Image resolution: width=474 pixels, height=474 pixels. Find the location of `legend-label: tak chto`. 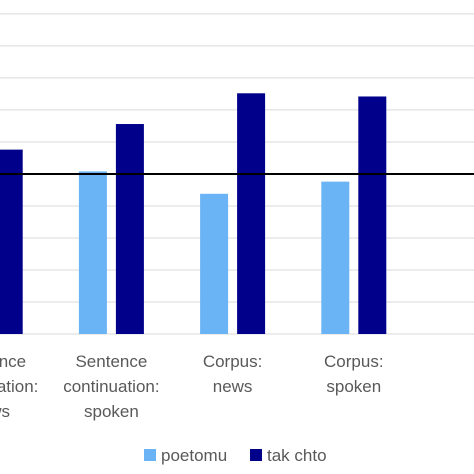

legend-label: tak chto is located at coordinates (297, 455).